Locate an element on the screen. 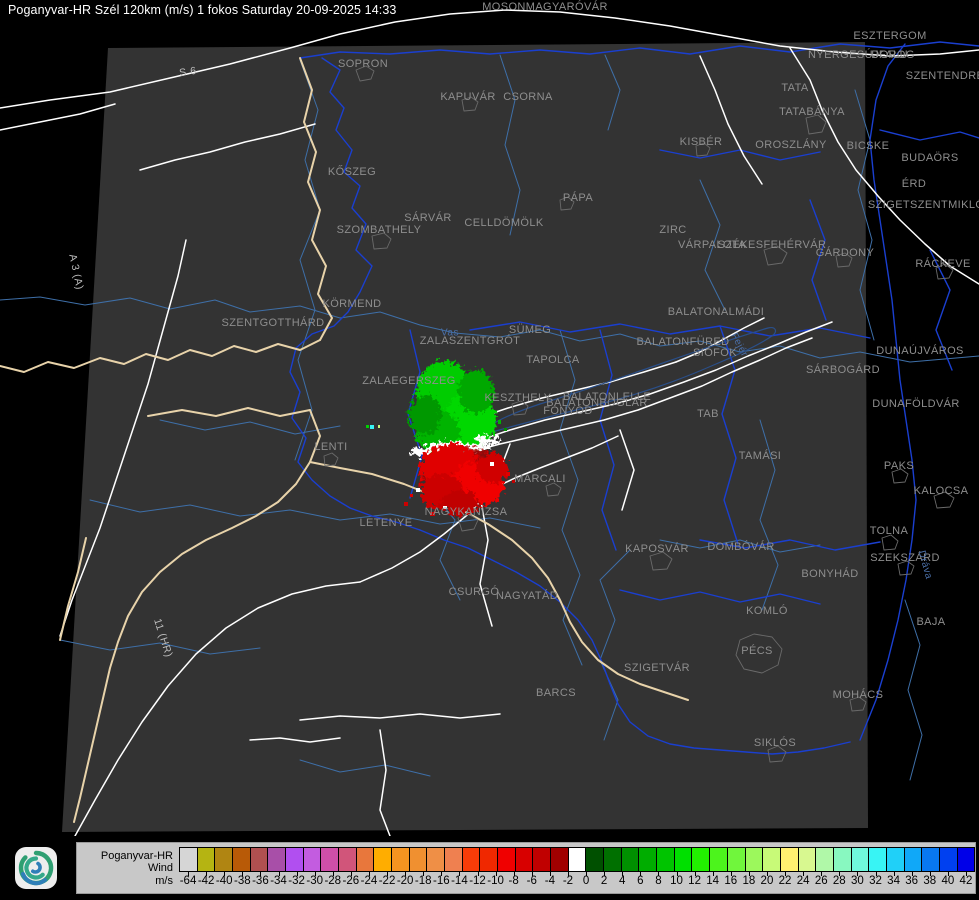 The height and width of the screenshot is (900, 979). colorbar-tick-label: 36 is located at coordinates (912, 881).